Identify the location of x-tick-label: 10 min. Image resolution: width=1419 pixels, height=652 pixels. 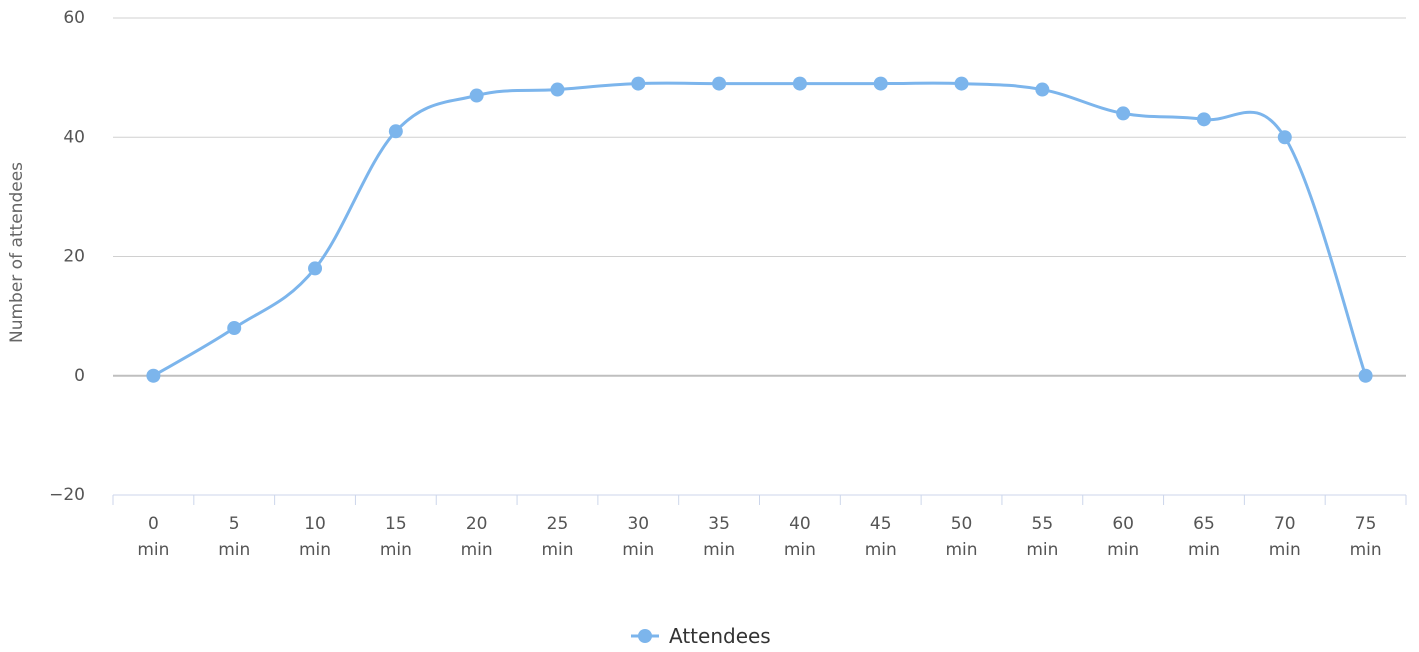
(315, 537).